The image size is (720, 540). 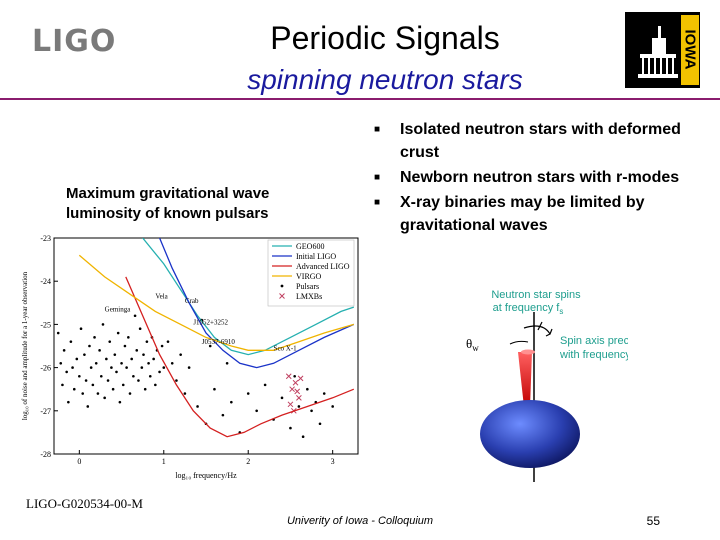 What do you see at coordinates (525, 379) in the screenshot?
I see `radiation-beam` at bounding box center [525, 379].